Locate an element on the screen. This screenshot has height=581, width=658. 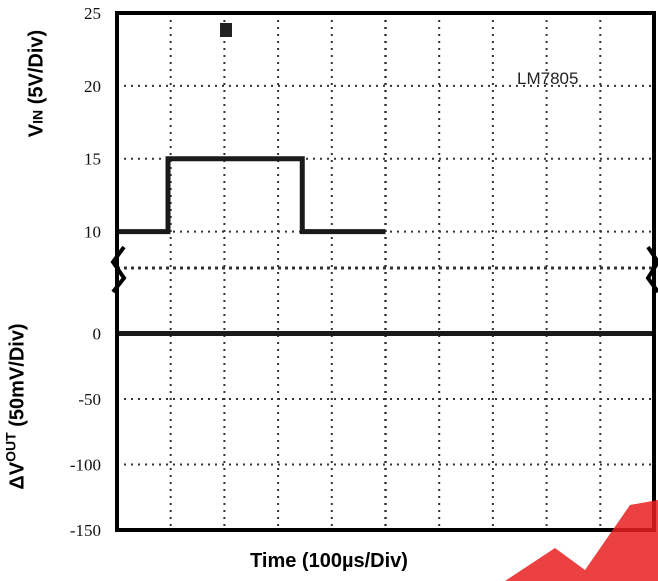
trigger-marker is located at coordinates (226, 30).